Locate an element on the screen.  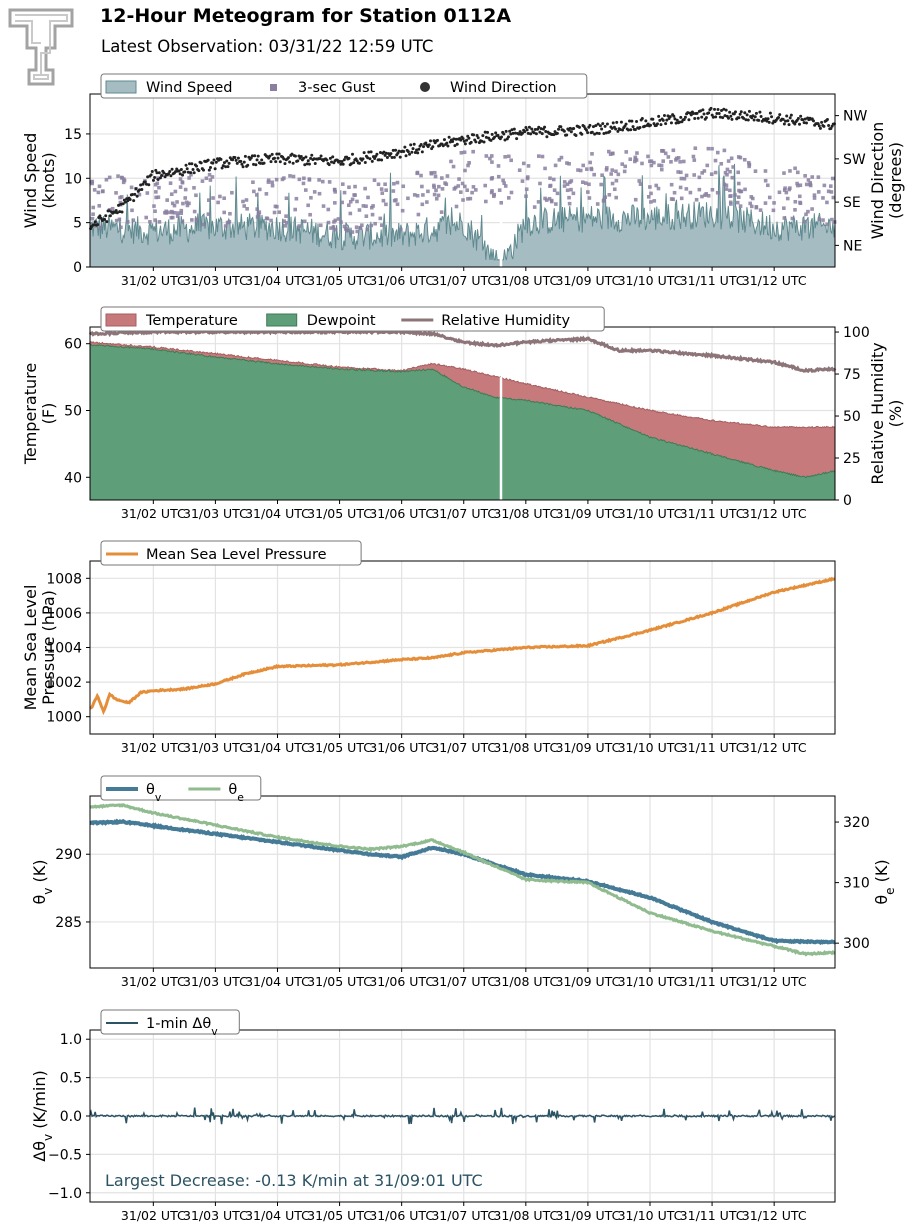
y-axis-label: θv (K) is located at coordinates (42, 882).